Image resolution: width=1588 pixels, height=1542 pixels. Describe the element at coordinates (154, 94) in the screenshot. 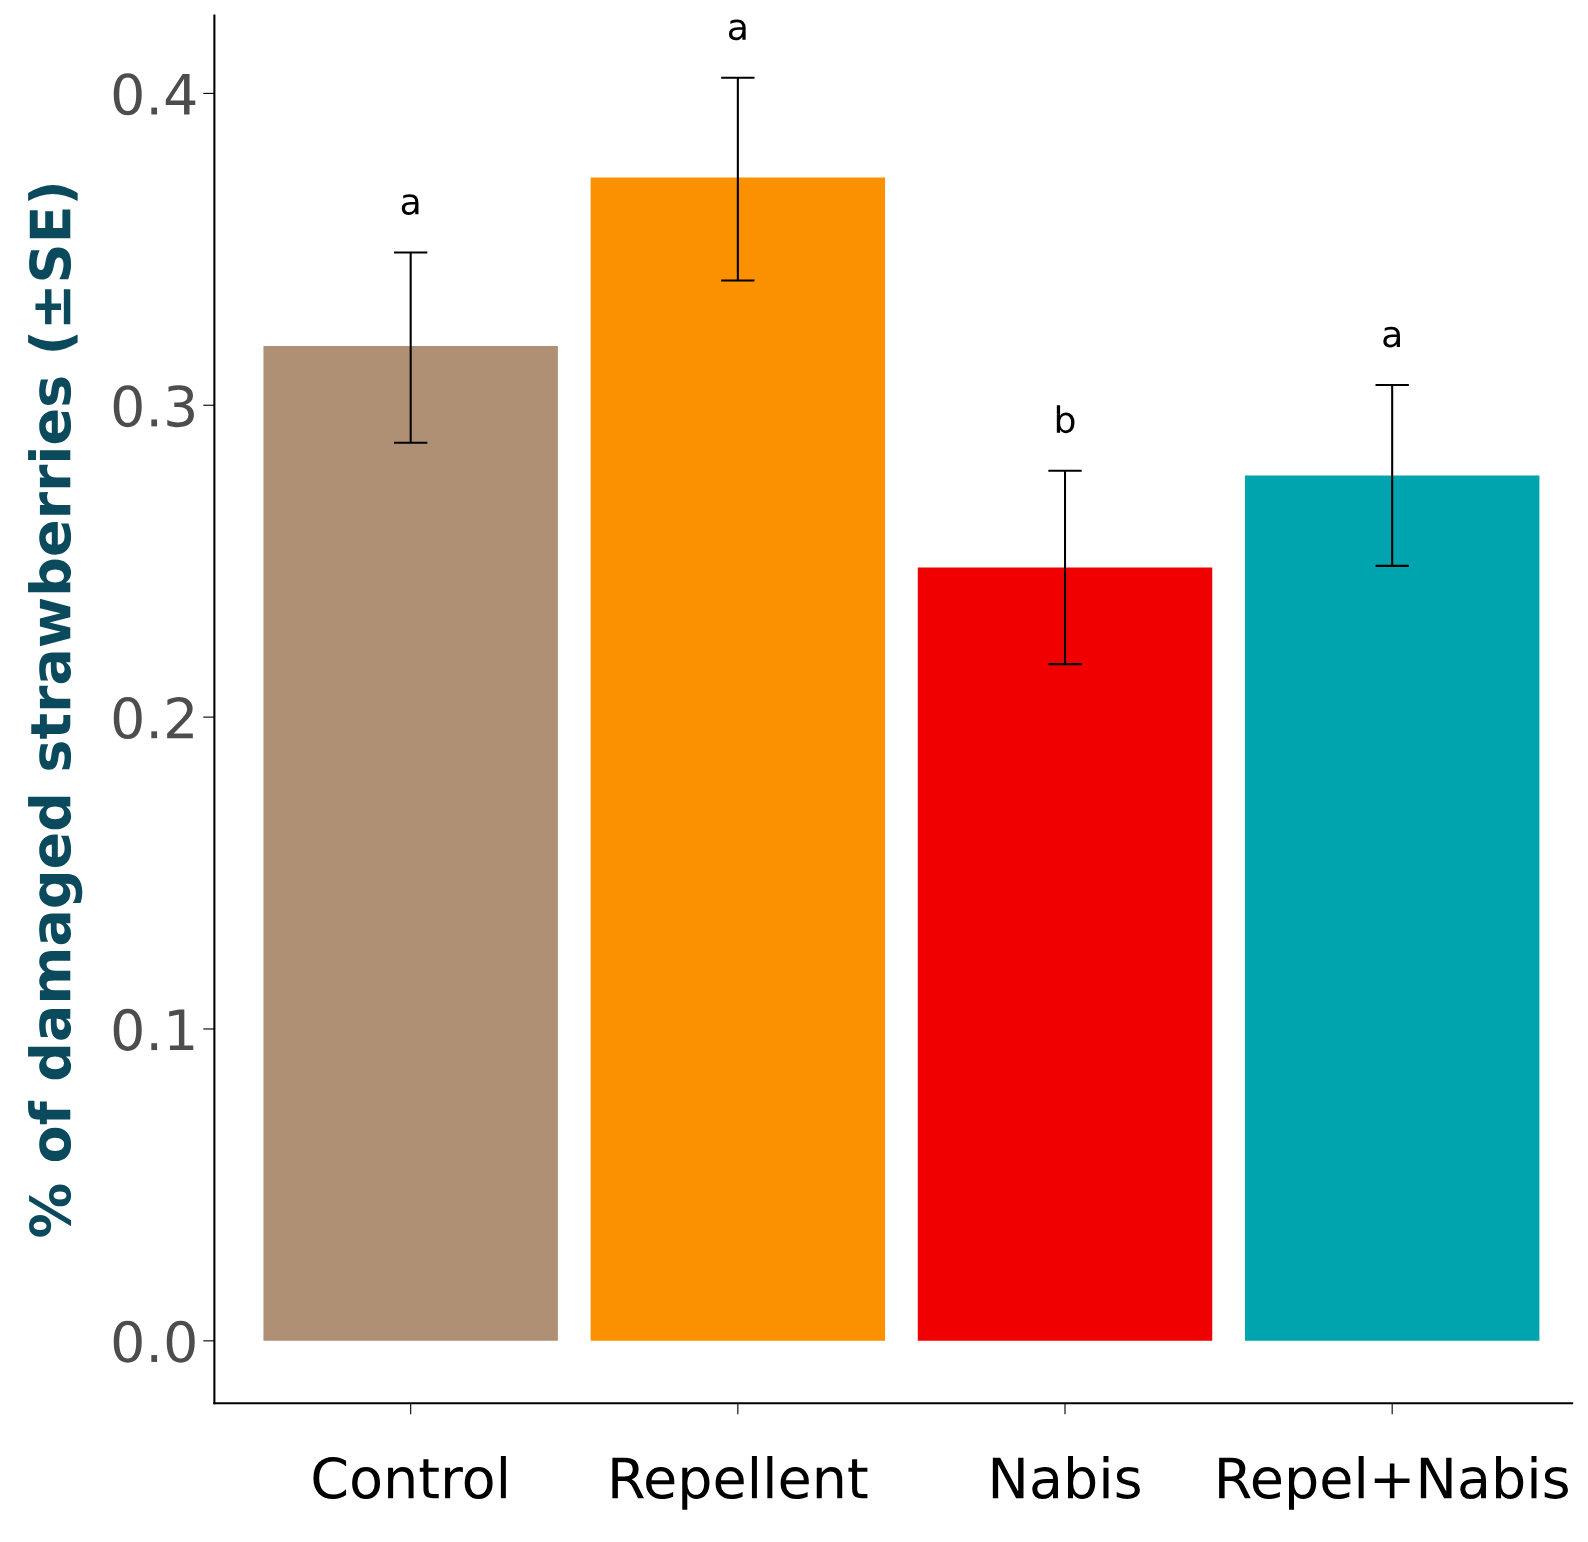

I see `y-tick-label: 0.4` at that location.